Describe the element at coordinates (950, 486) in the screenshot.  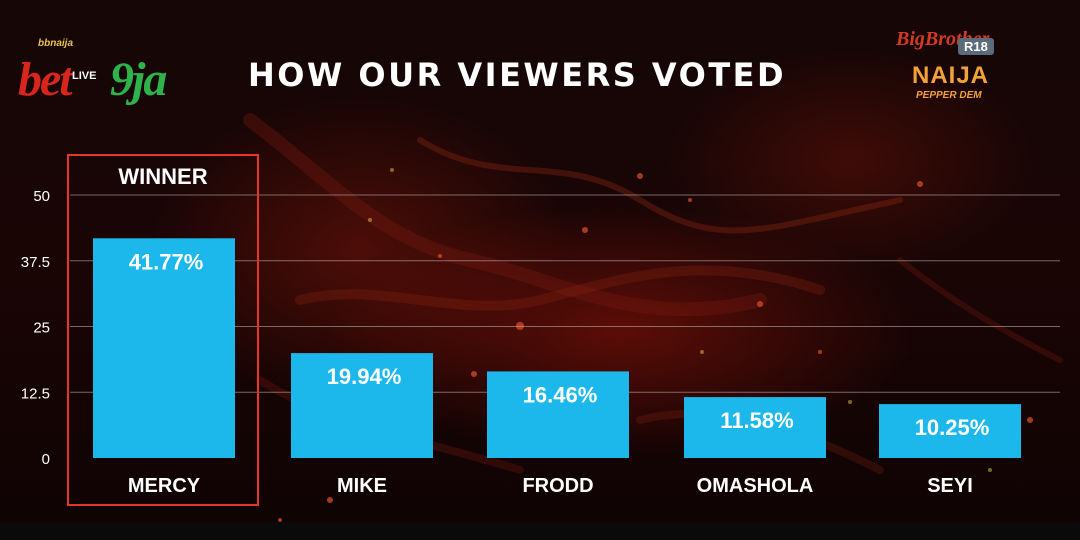
I see `x-category-label: SEYI` at that location.